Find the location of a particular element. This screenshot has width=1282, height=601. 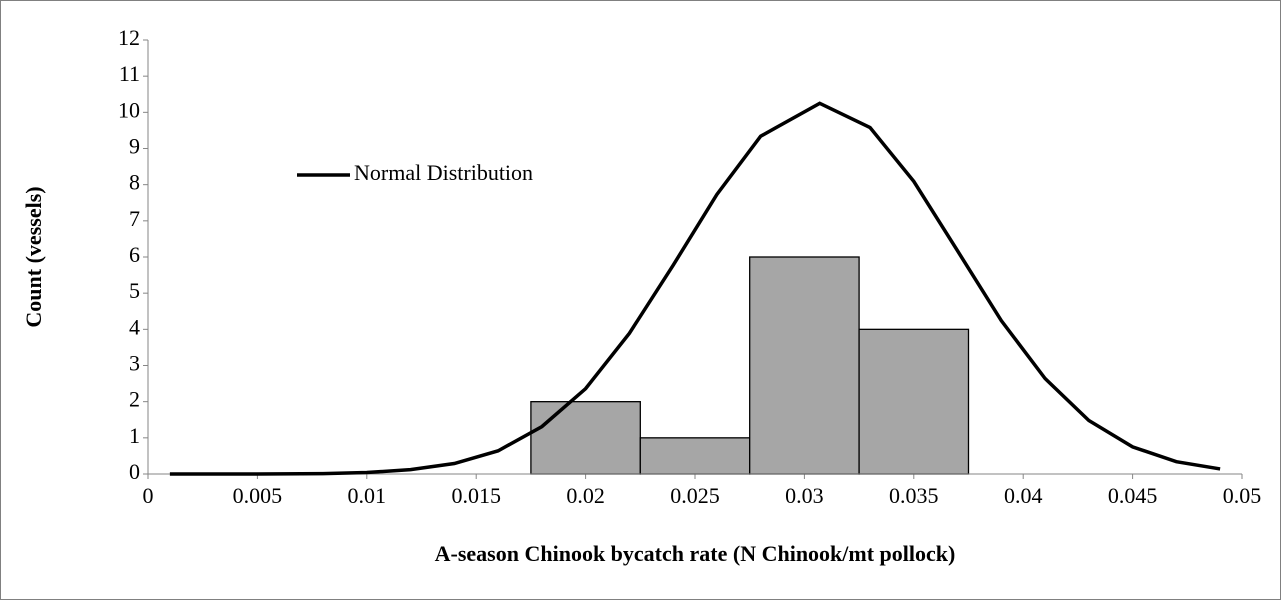

legend-label: Normal Distribution is located at coordinates (443, 172).